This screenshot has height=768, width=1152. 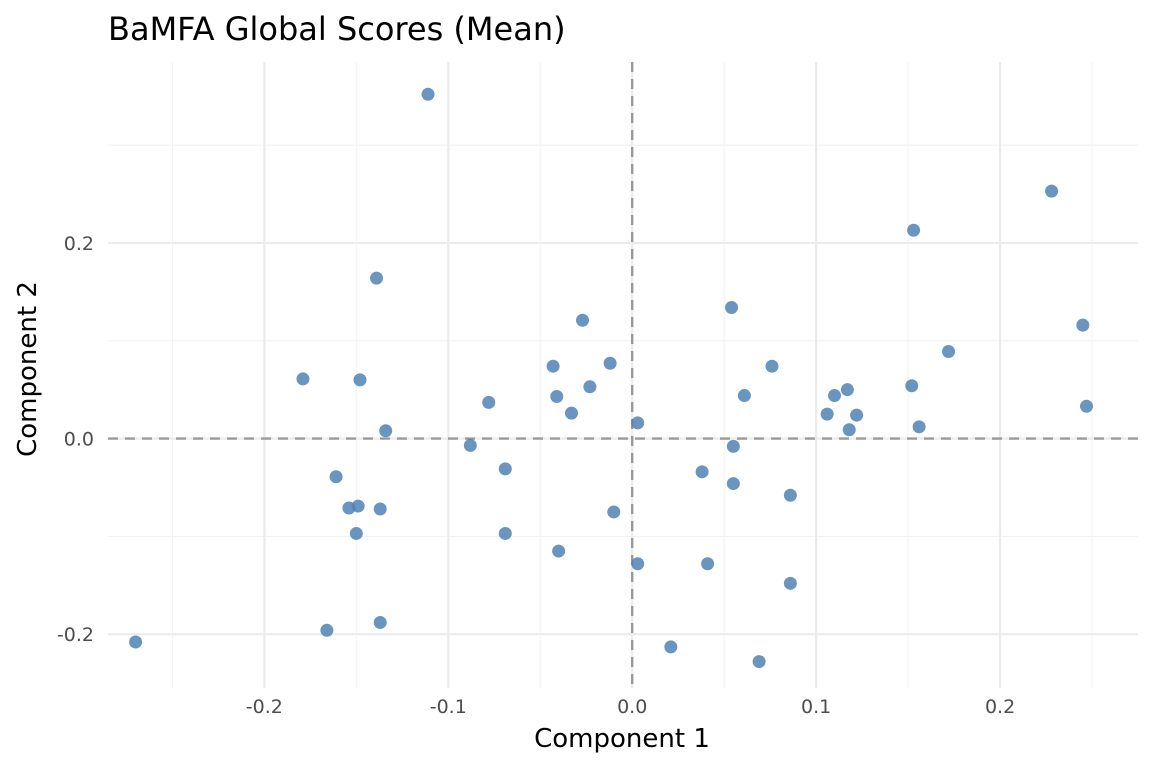 I want to click on x-tick-label: 0.2, so click(x=1000, y=707).